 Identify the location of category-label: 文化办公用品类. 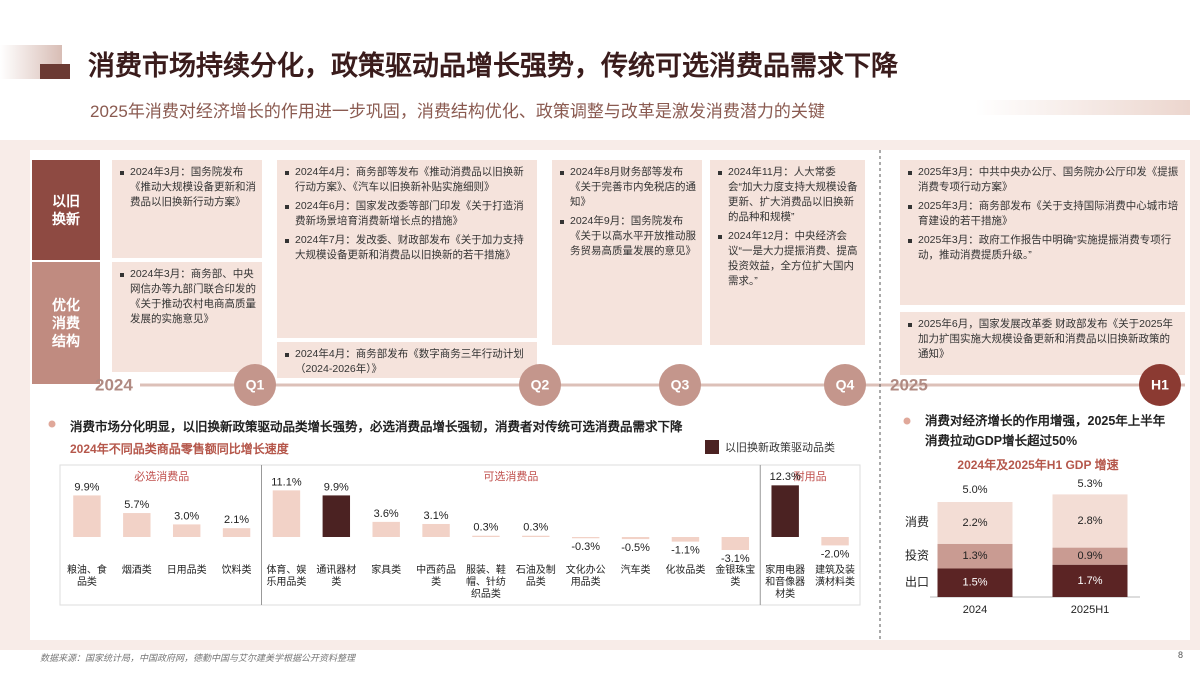
(586, 575).